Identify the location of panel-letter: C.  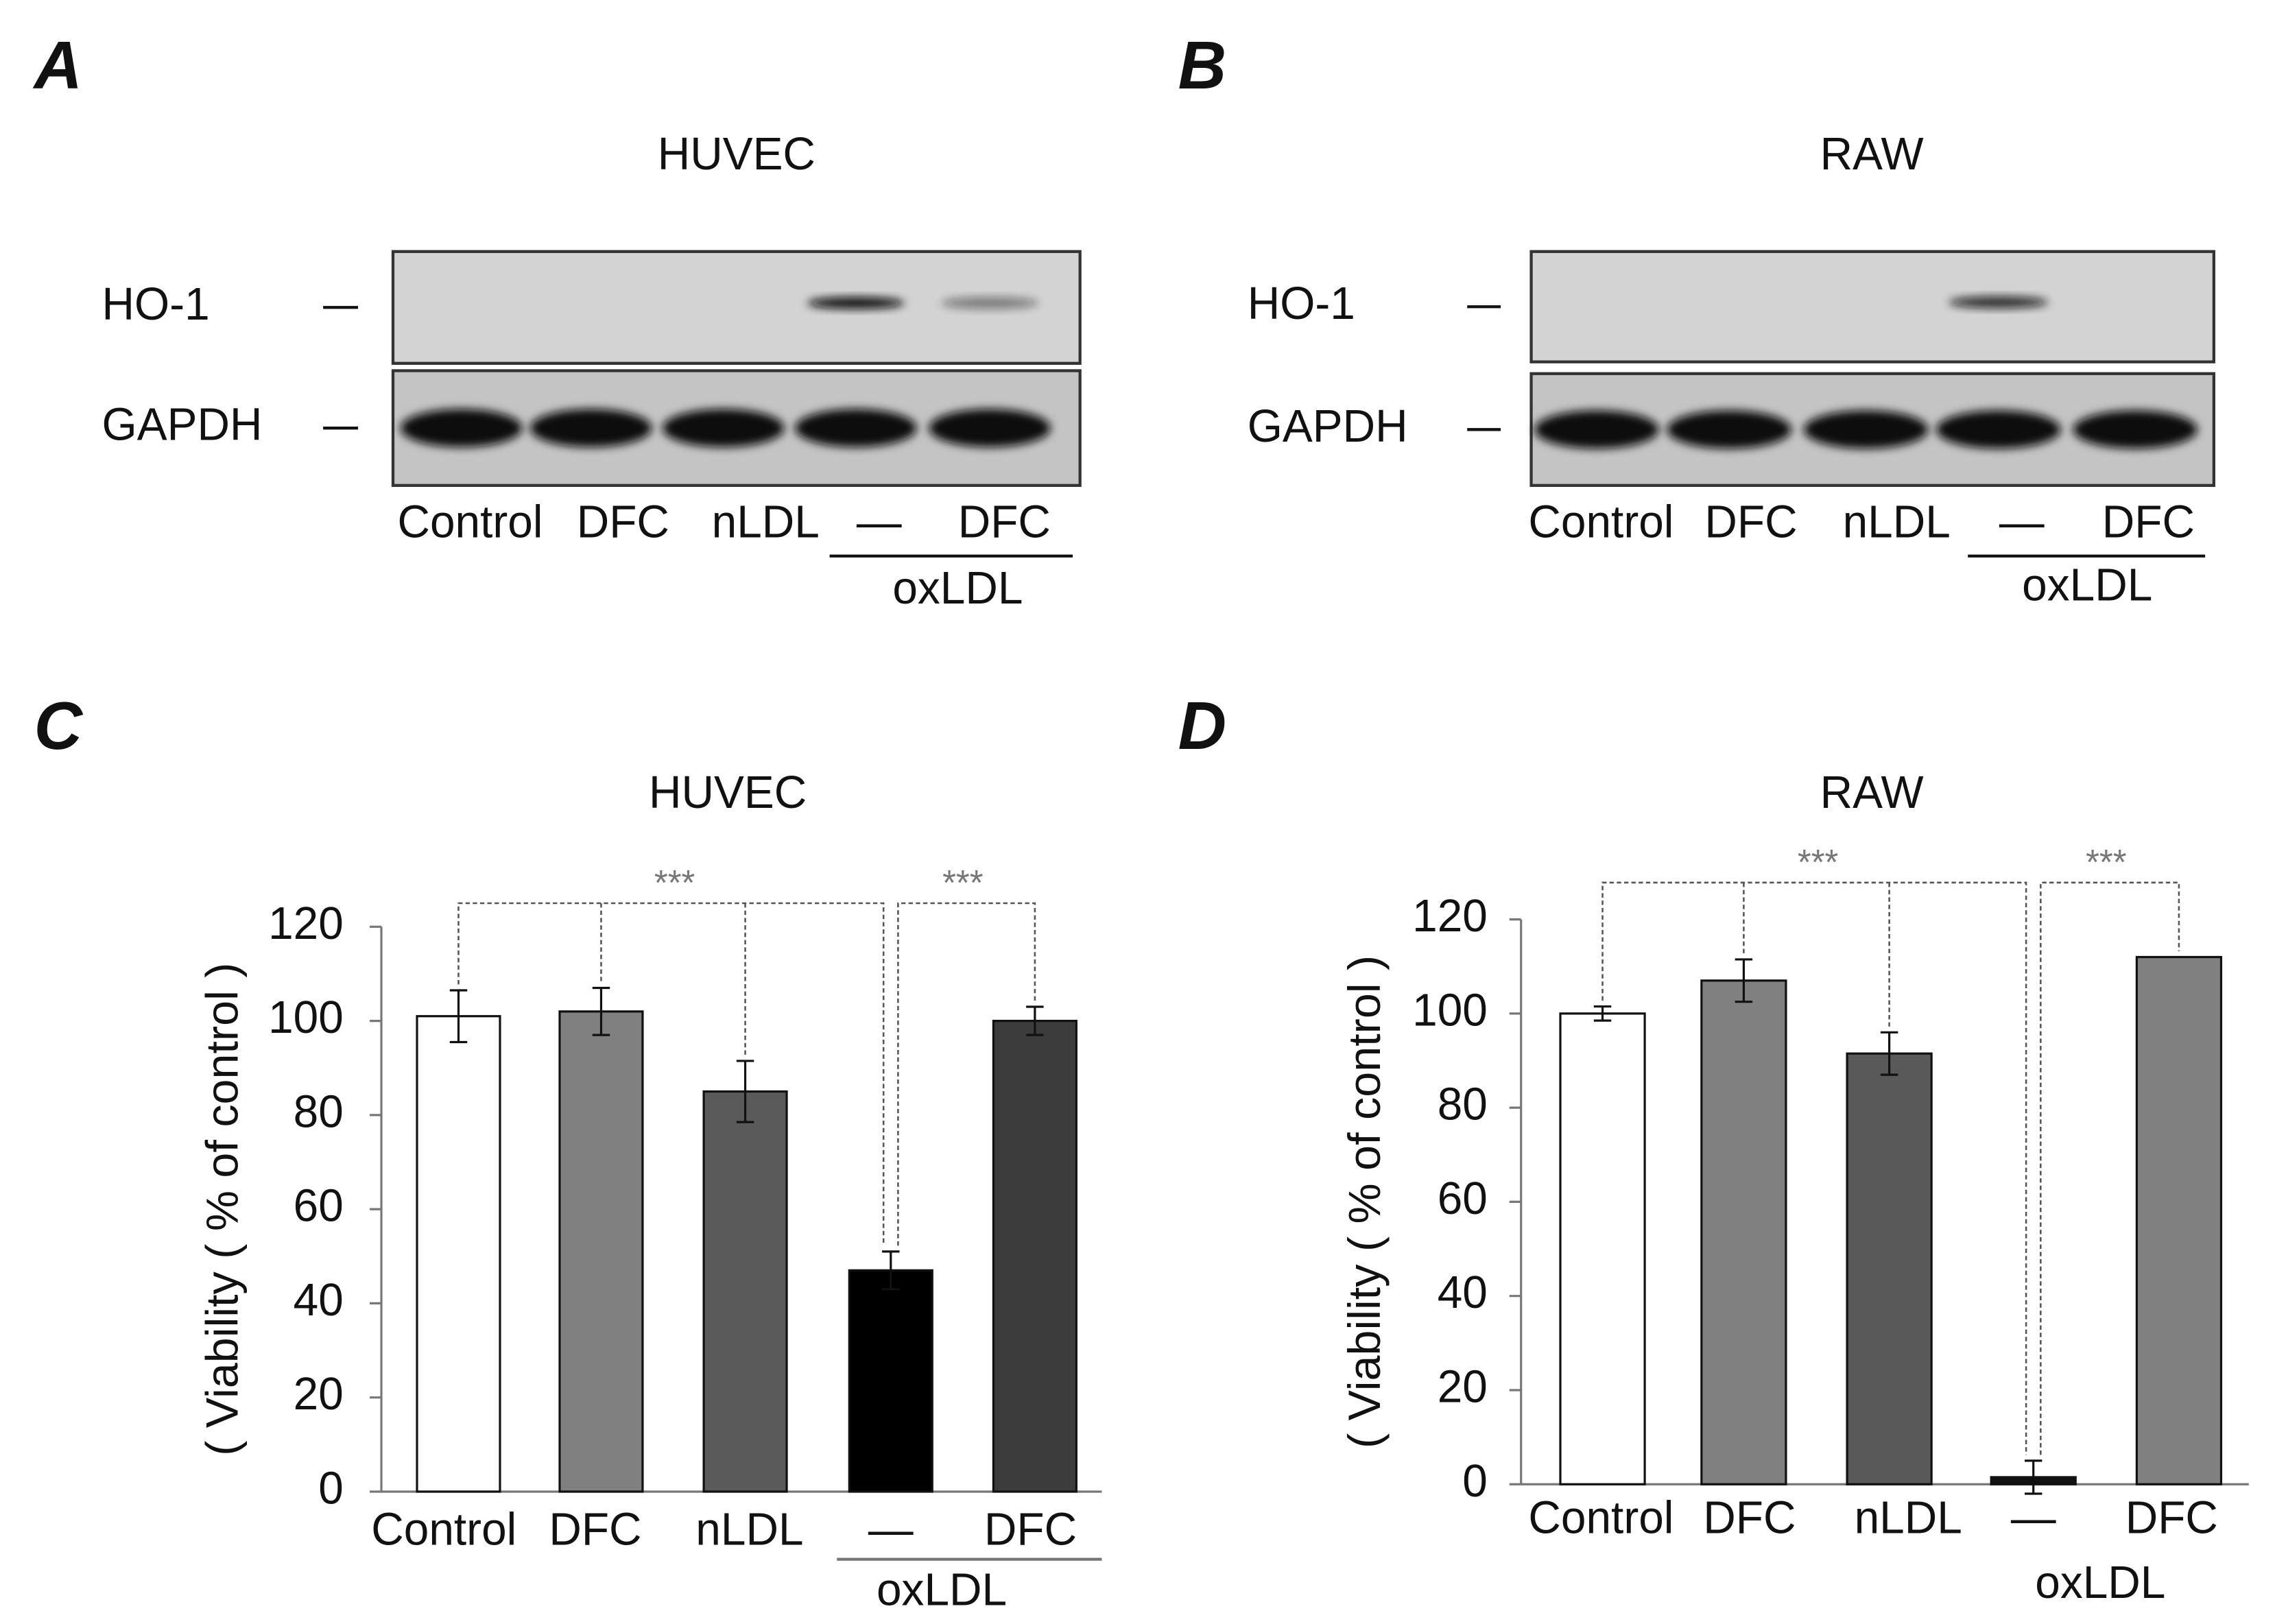
(59, 726).